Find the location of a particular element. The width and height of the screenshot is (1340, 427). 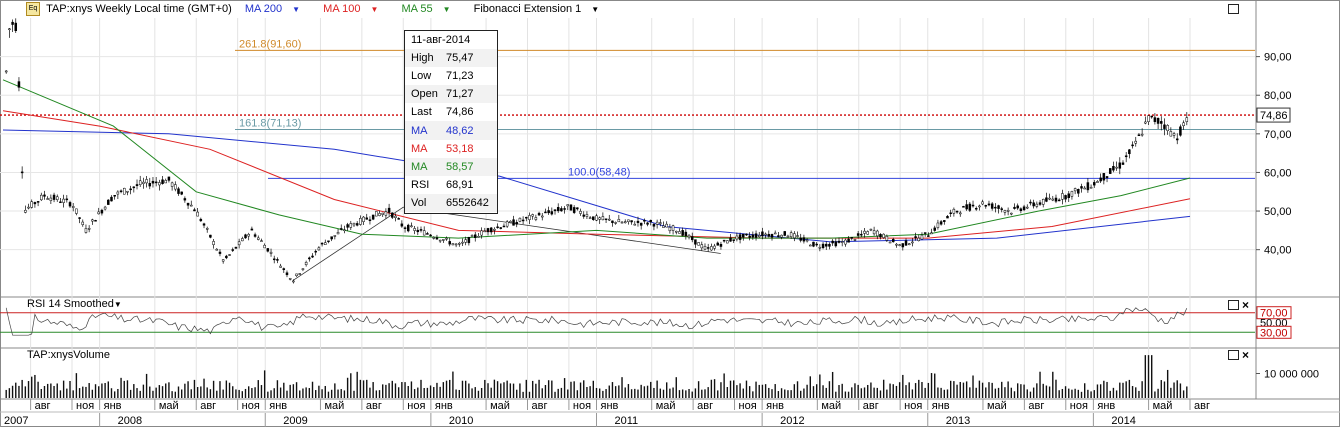

eq-icon: Eq is located at coordinates (33, 9).